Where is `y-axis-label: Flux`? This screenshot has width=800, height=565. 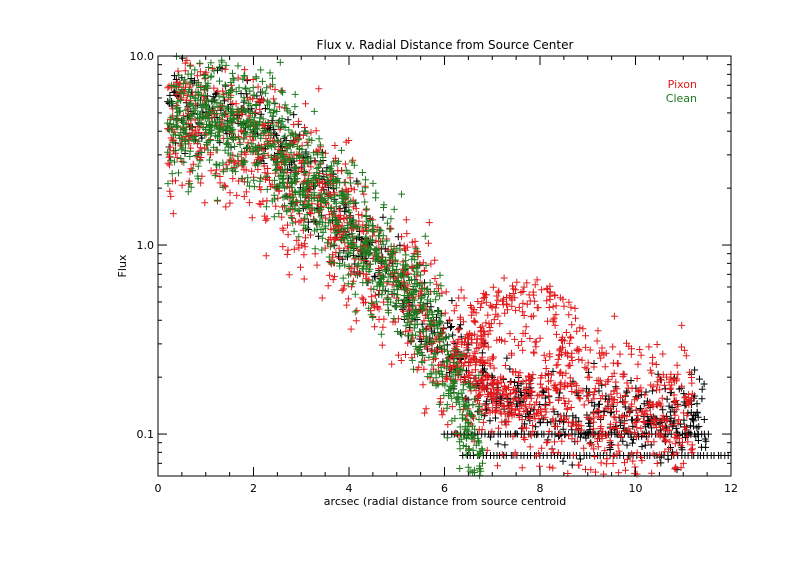
y-axis-label: Flux is located at coordinates (122, 265).